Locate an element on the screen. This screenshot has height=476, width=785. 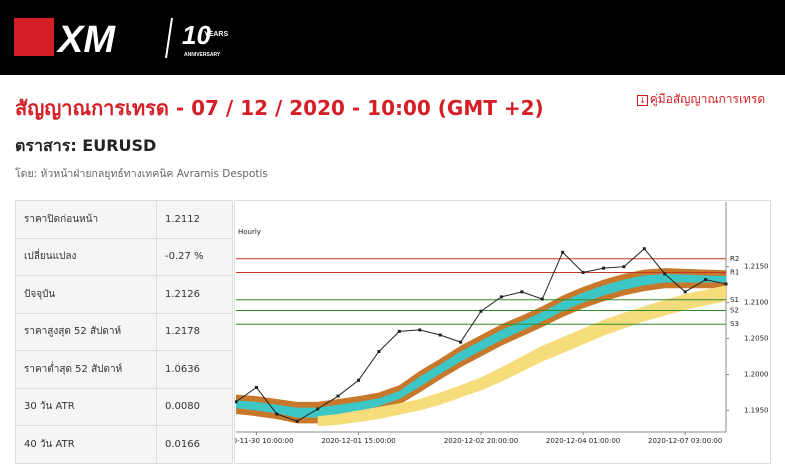
table-row: ปัจจุบัน 1.2126 is located at coordinates (124, 294).